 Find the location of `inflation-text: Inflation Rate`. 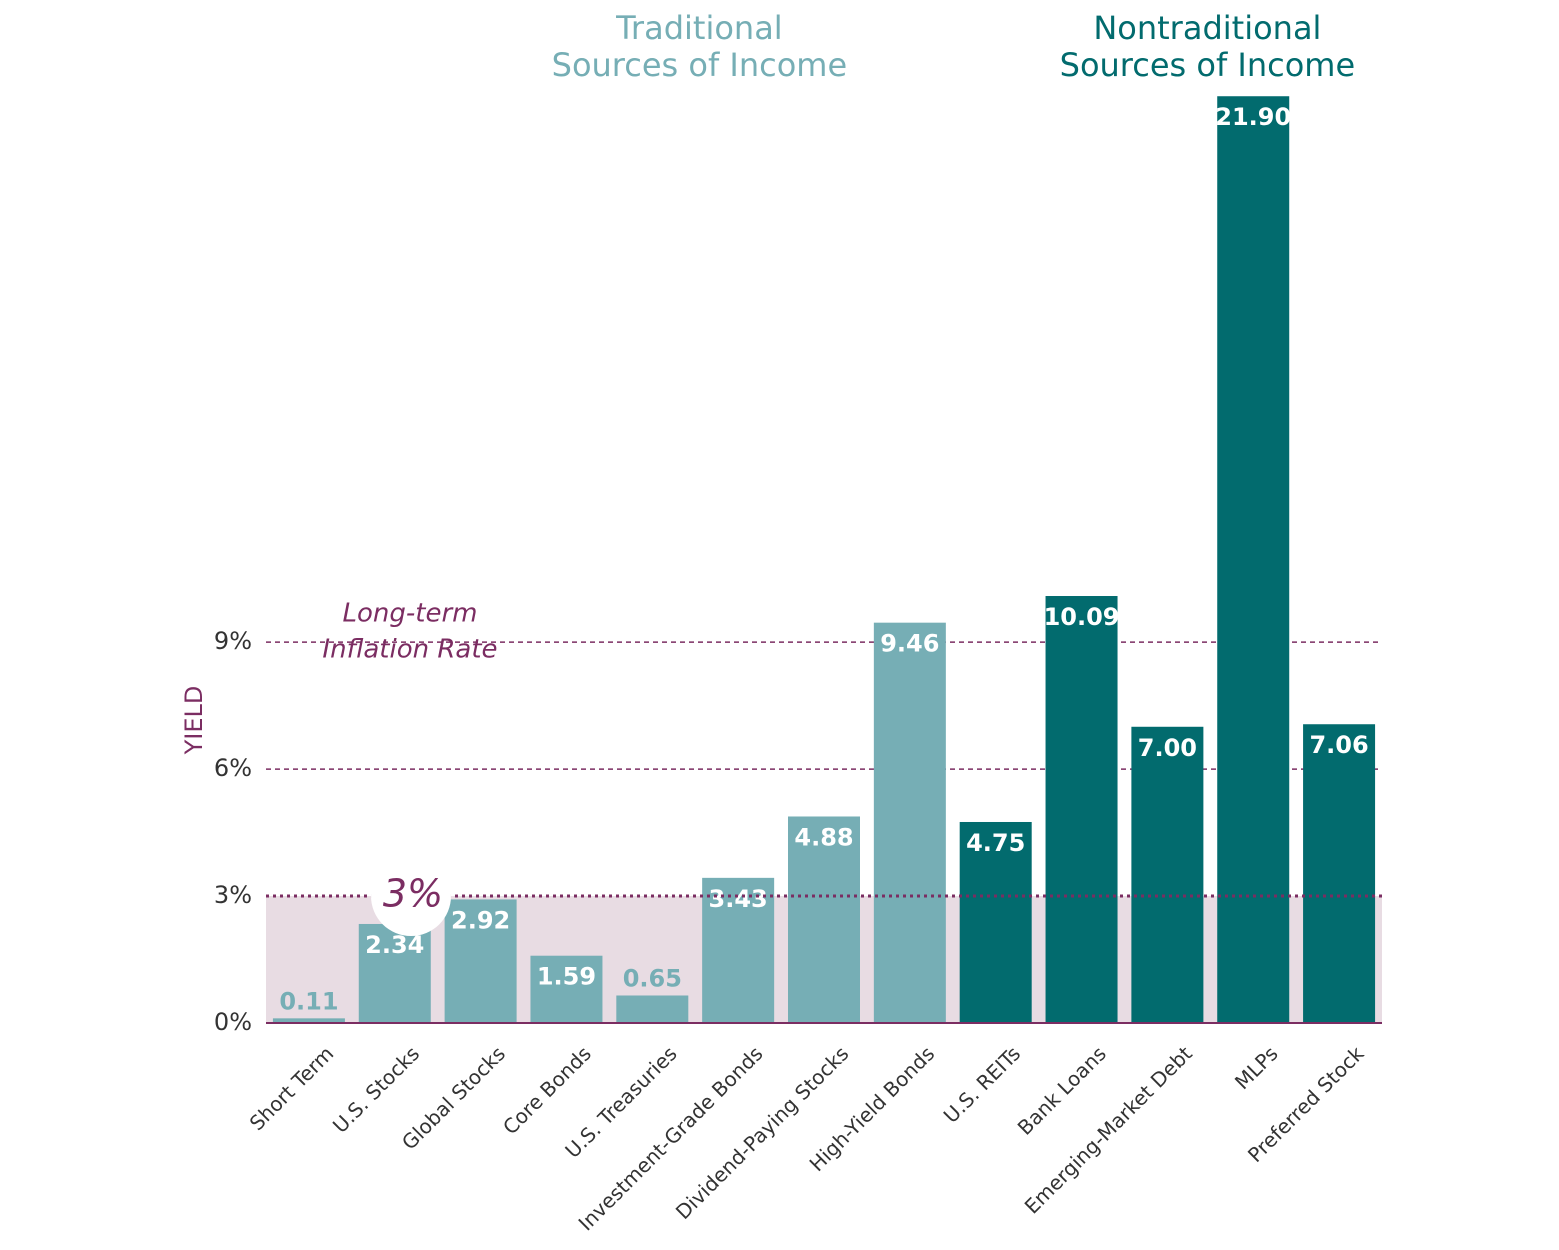

inflation-text: Inflation Rate is located at coordinates (409, 650).